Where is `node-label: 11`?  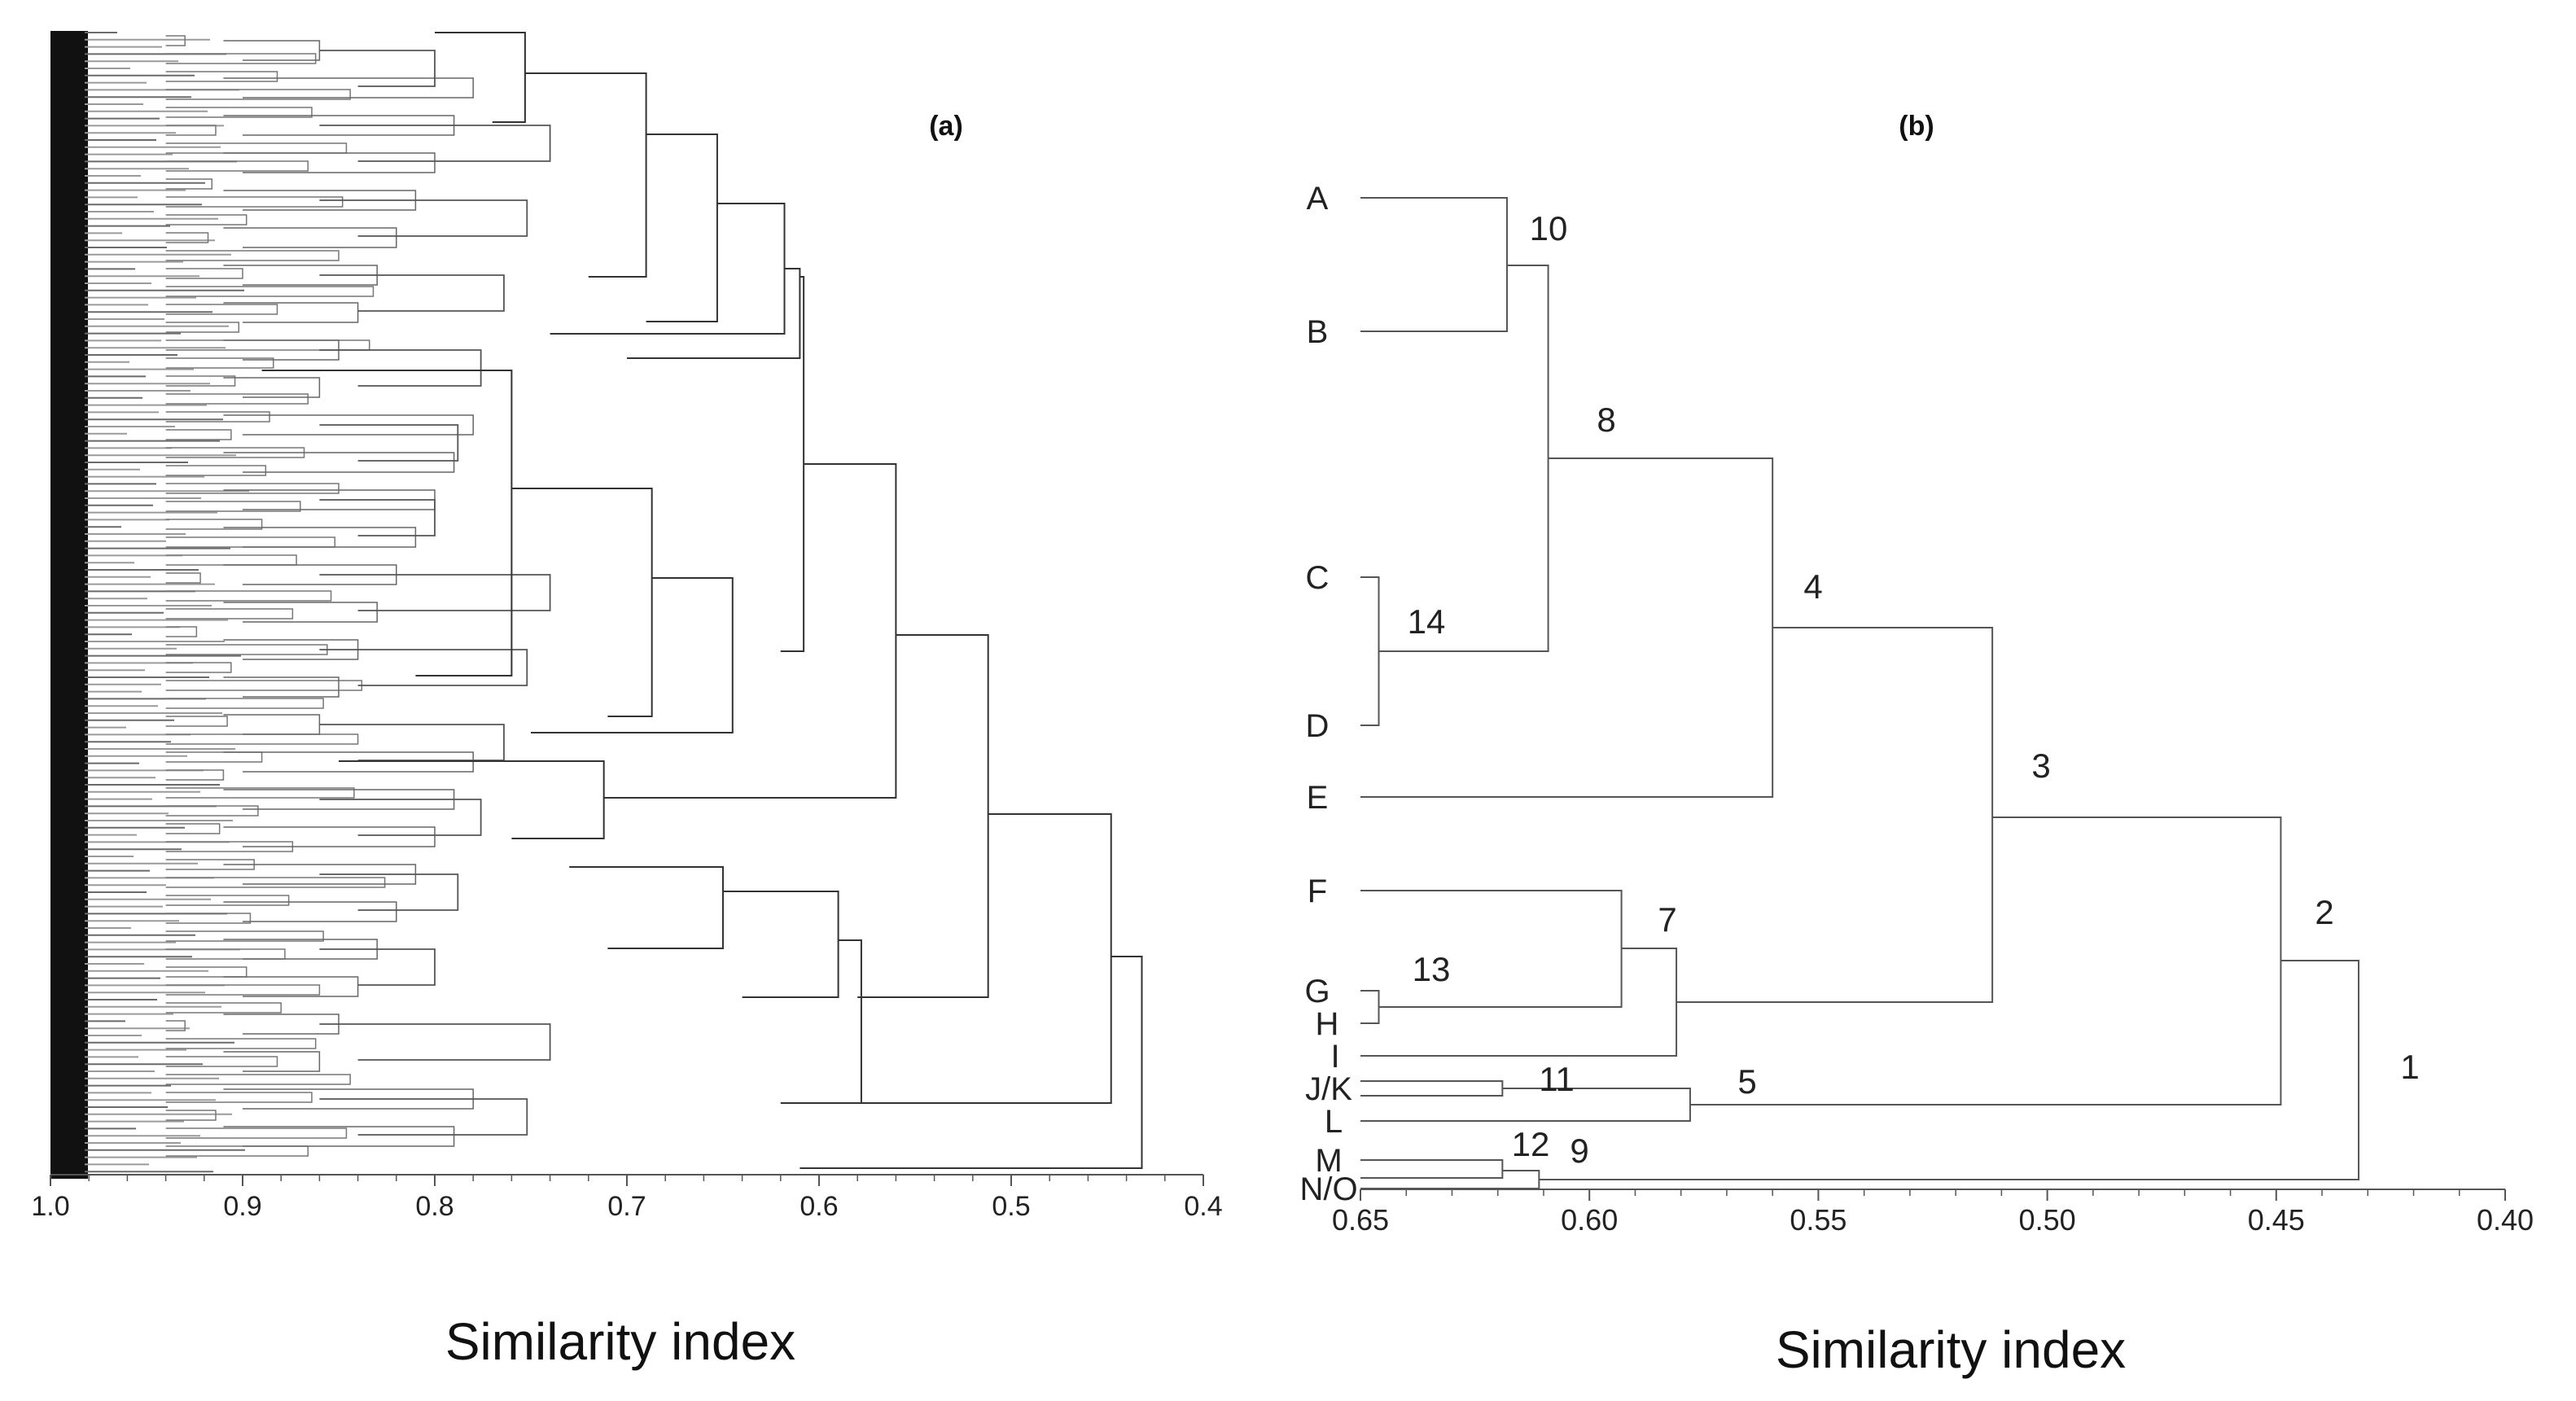 node-label: 11 is located at coordinates (1557, 1079).